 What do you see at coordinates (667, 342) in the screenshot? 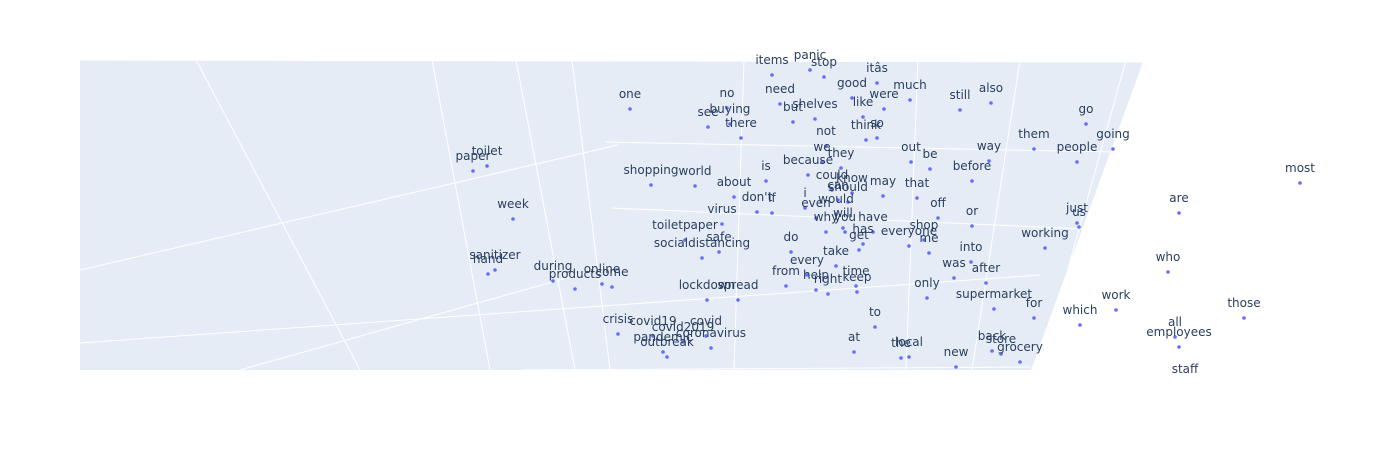
I see `point-label-103: outbreak` at bounding box center [667, 342].